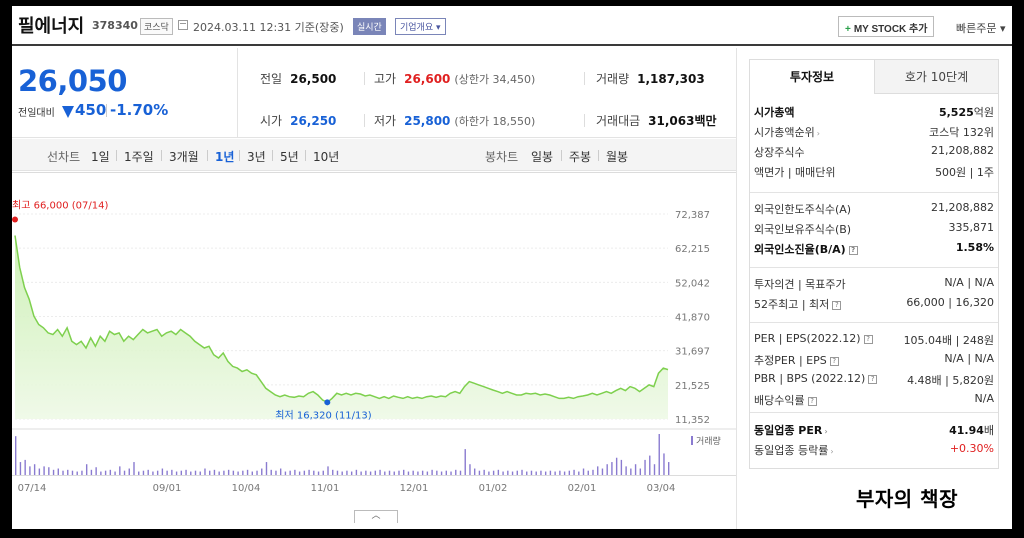 The image size is (1024, 538). Describe the element at coordinates (874, 153) in the screenshot. I see `info-row: 상장주식수 21,208,882` at that location.